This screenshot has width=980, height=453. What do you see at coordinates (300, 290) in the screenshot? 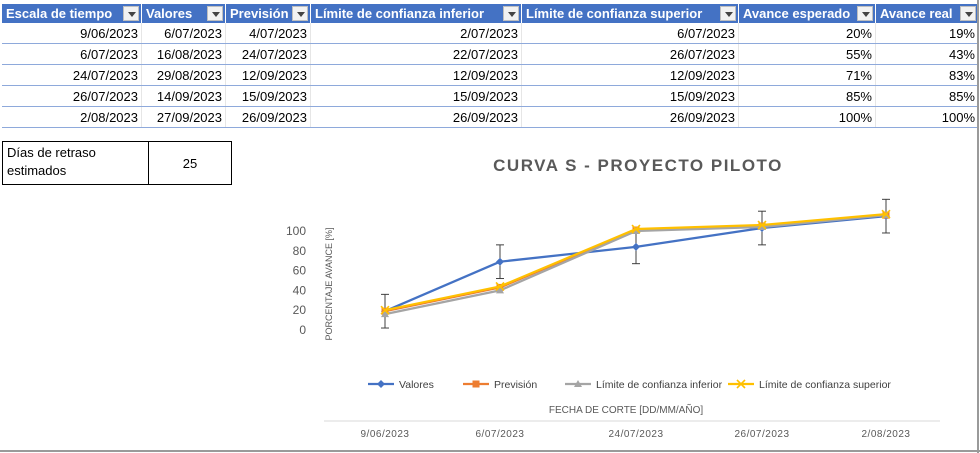
I see `y-tick-label: 40` at bounding box center [300, 290].